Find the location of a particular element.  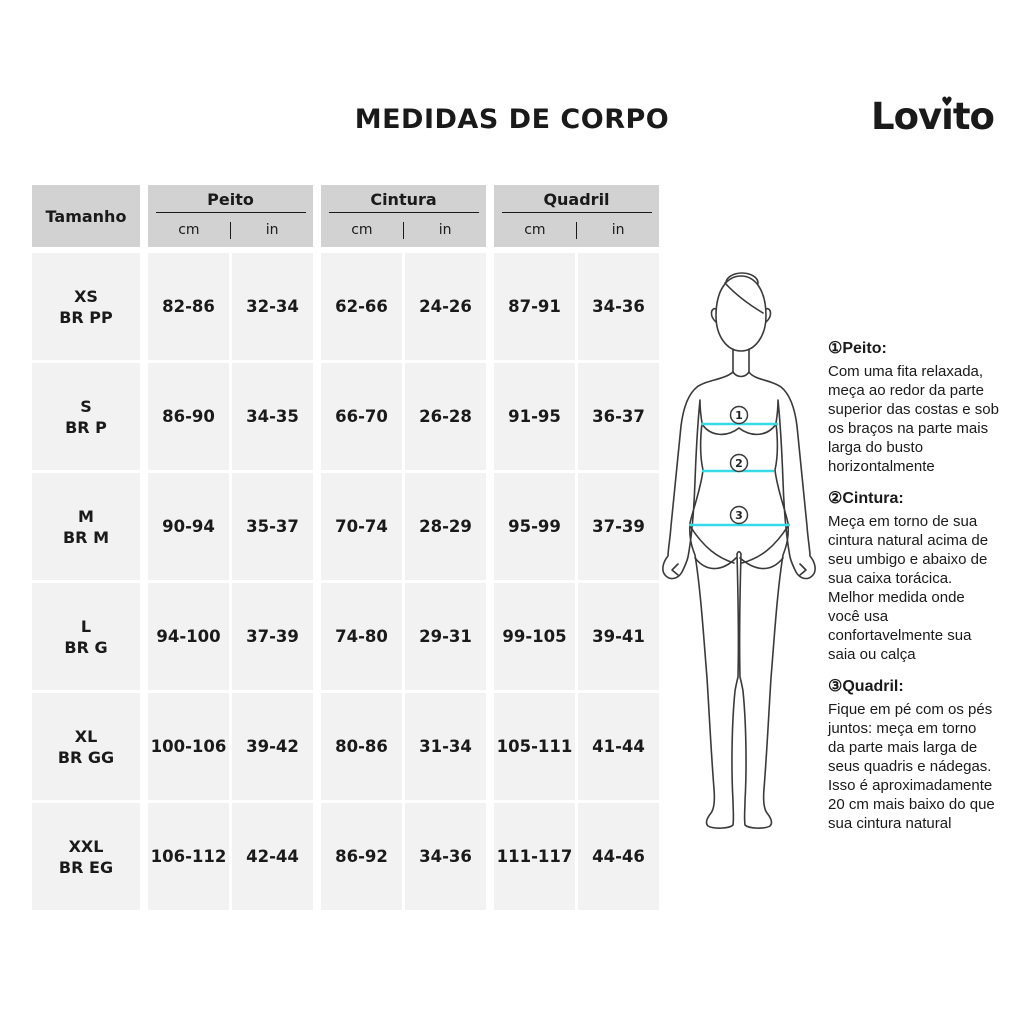

value-cell: 70-74 is located at coordinates (361, 526).